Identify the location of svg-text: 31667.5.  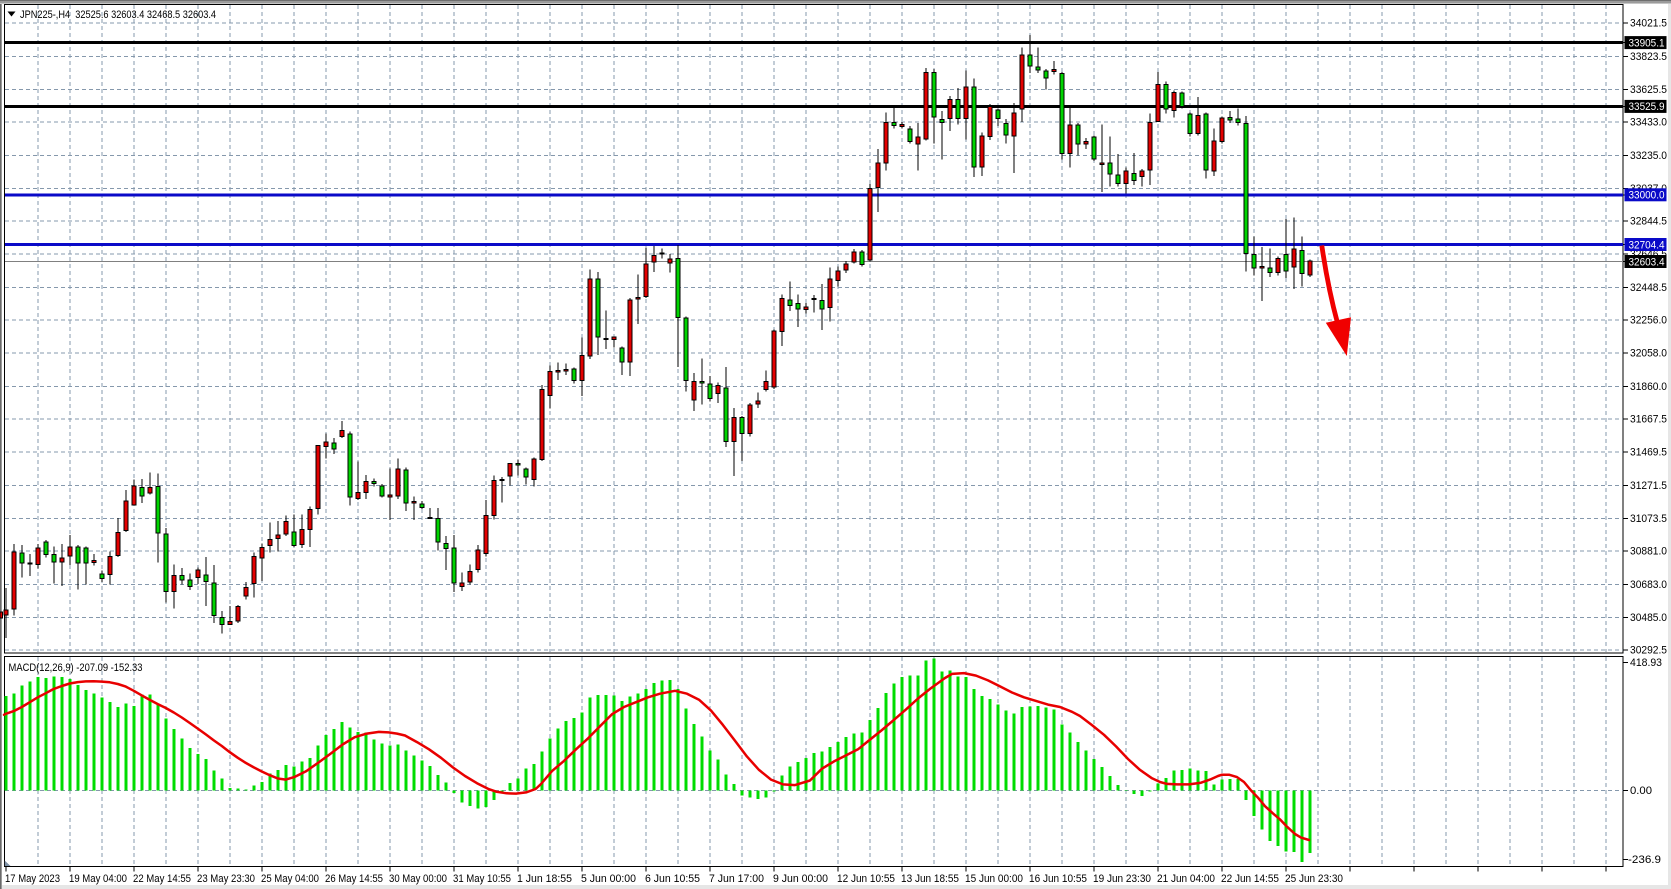
(1648, 419).